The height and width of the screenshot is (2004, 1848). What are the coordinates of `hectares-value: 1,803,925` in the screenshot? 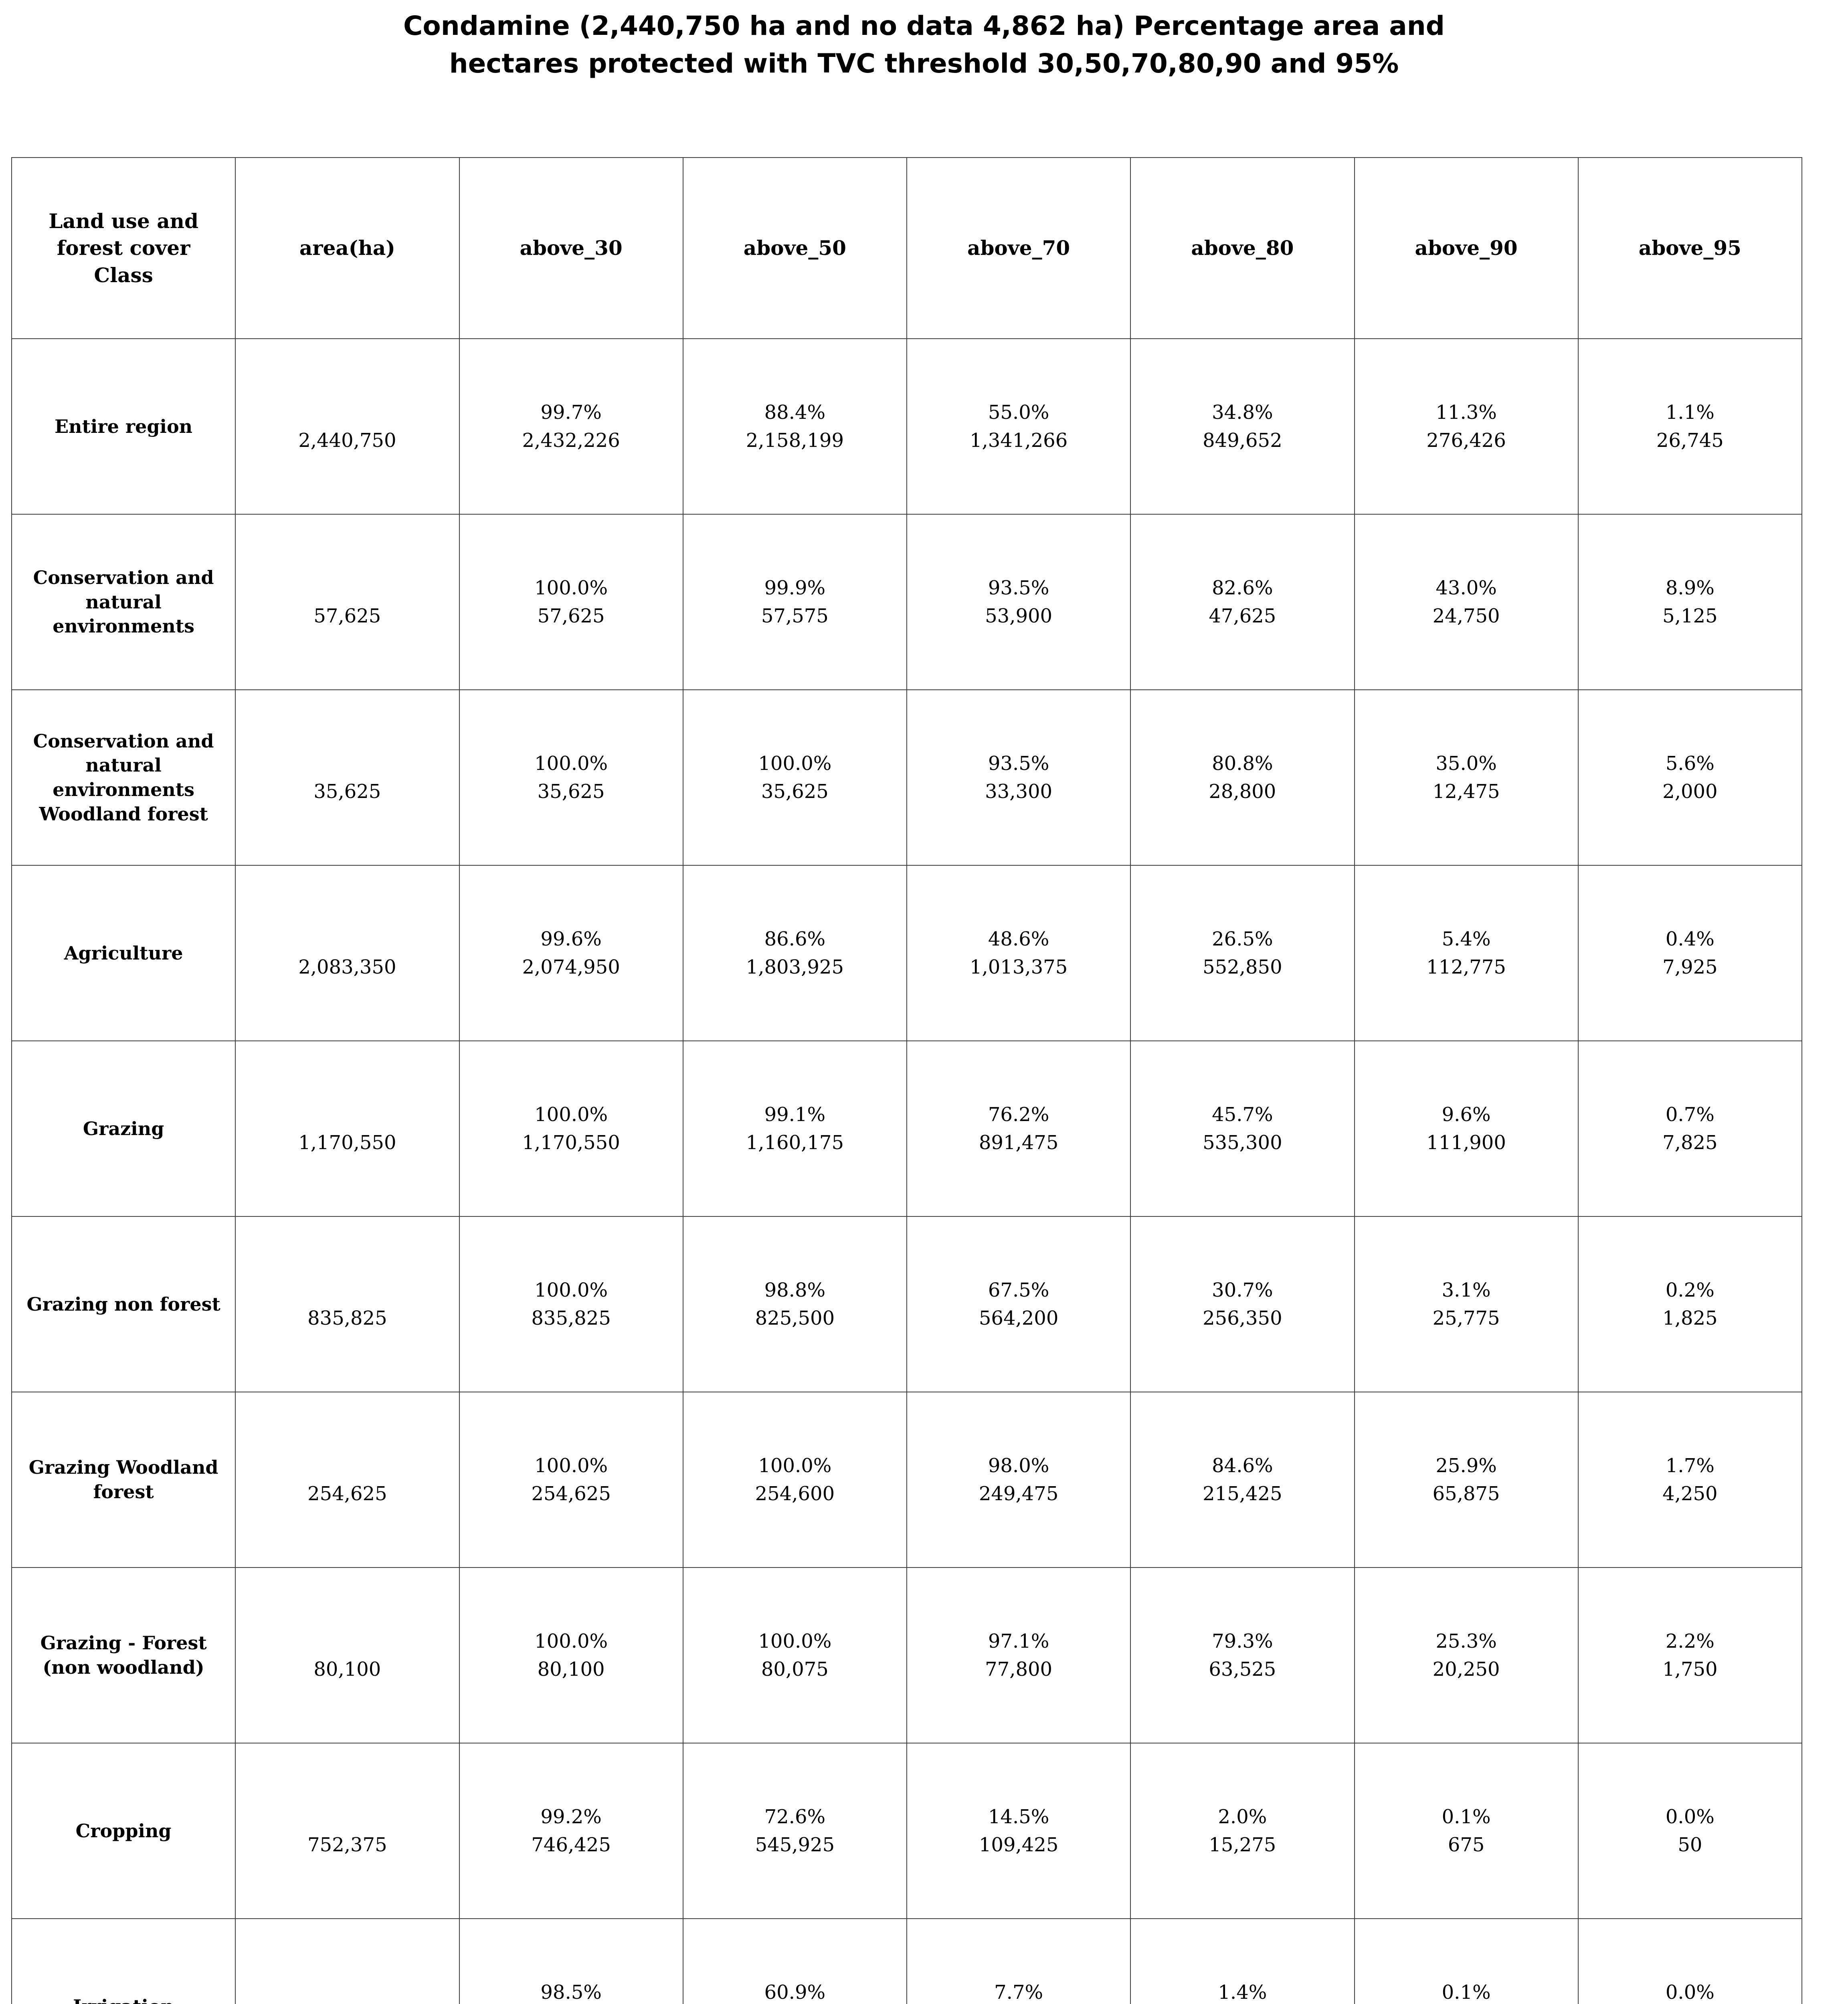 It's located at (795, 967).